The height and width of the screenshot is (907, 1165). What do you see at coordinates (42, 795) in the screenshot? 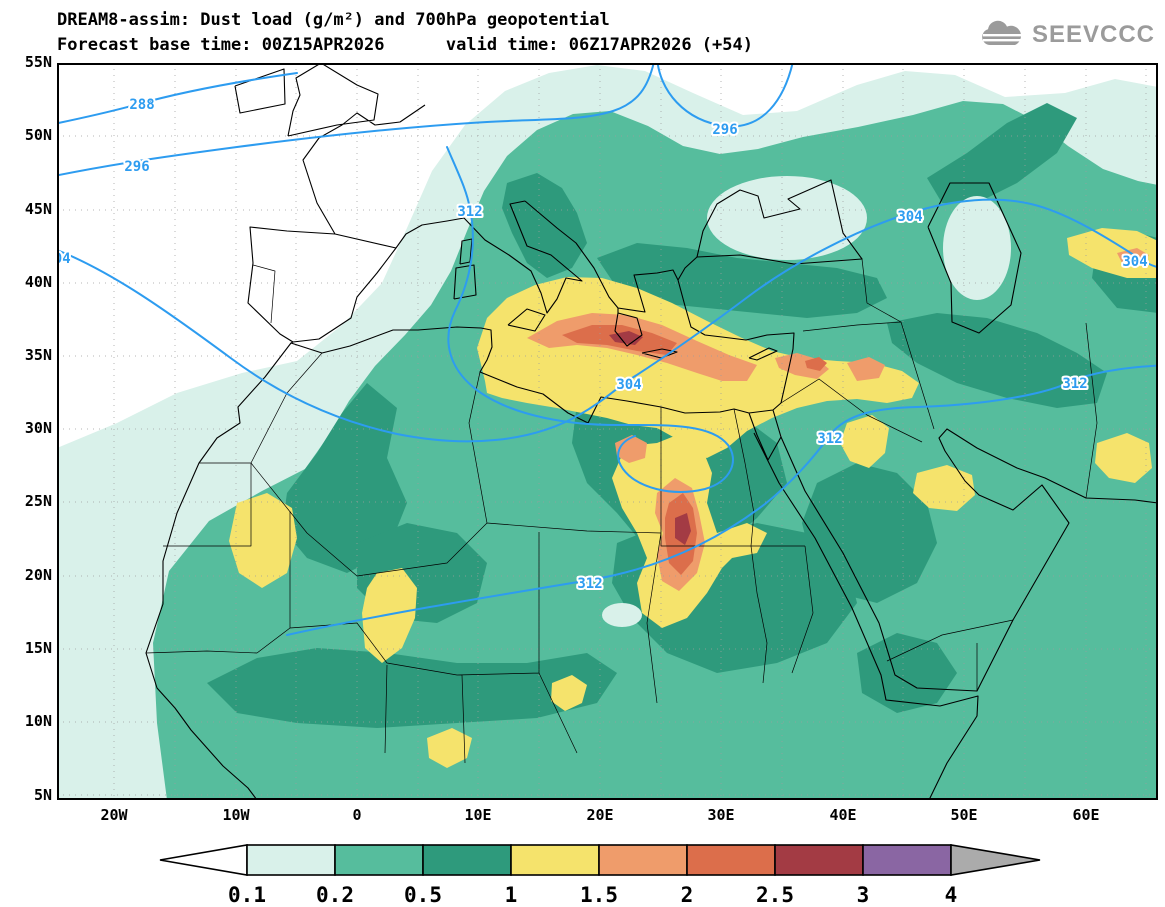
I see `lat-axis-label: 5N` at bounding box center [42, 795].